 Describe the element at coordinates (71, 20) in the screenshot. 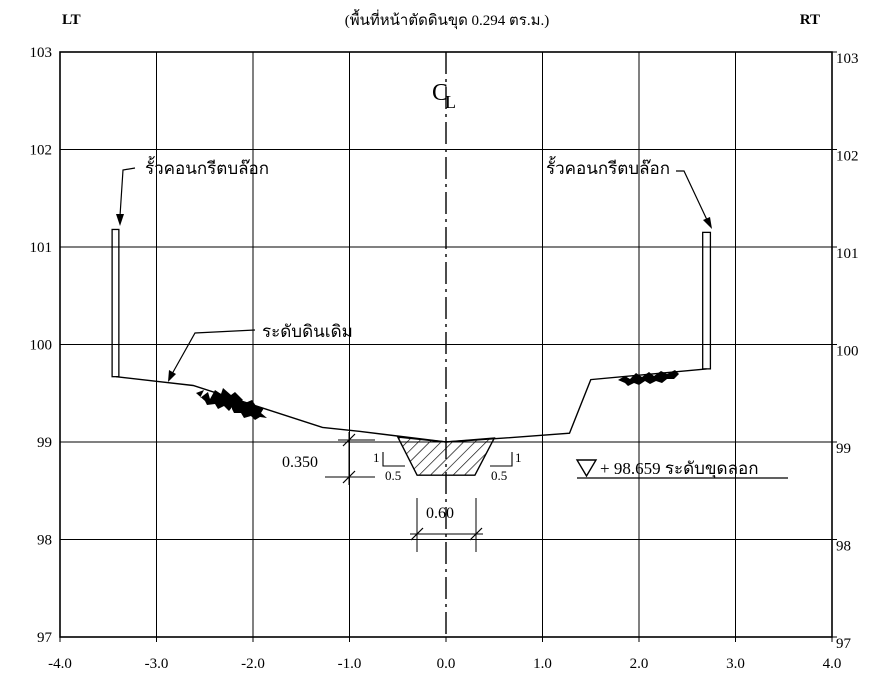

I see `left-side-label: LT` at that location.